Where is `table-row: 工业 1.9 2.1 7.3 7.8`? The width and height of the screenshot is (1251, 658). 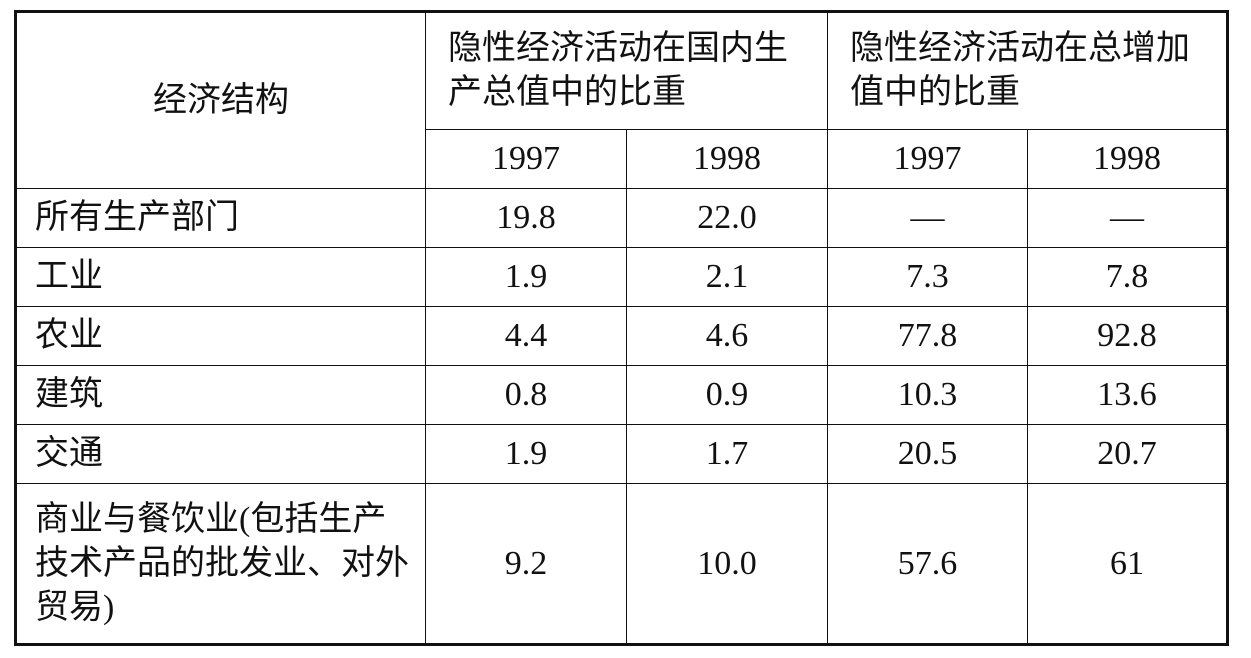
table-row: 工业 1.9 2.1 7.3 7.8 is located at coordinates (621, 277).